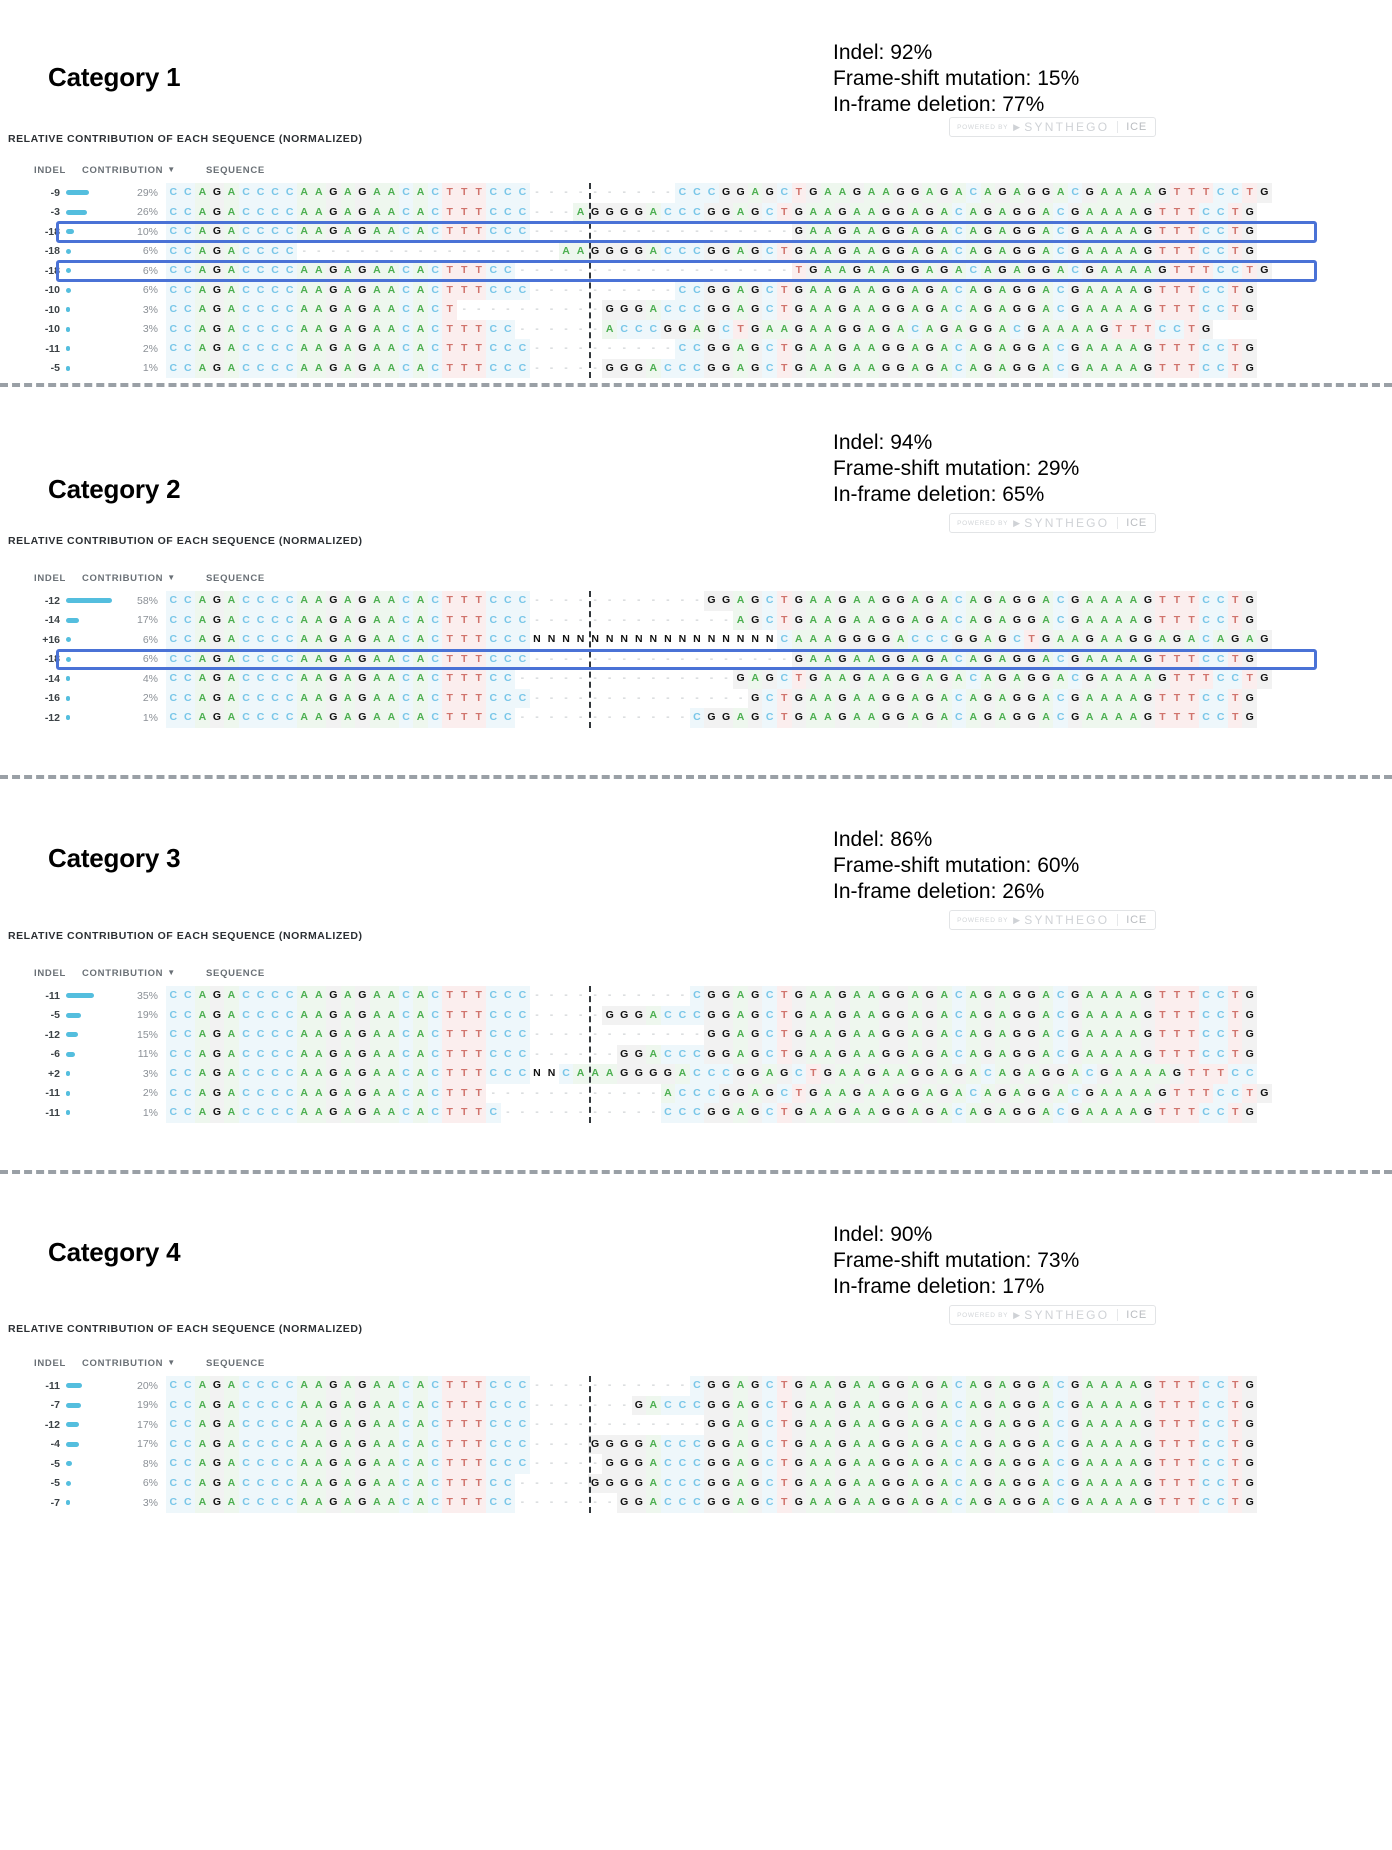 This screenshot has width=1392, height=1850. What do you see at coordinates (97, 996) in the screenshot?
I see `cell-contribution-bar` at bounding box center [97, 996].